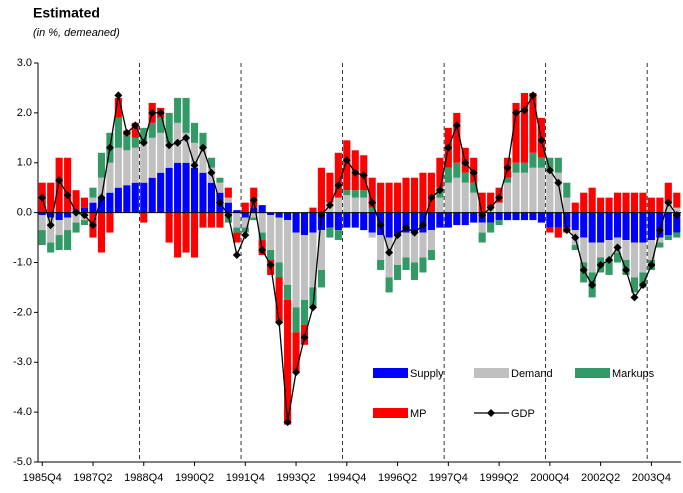  Describe the element at coordinates (346, 478) in the screenshot. I see `x-tick-label: 1994Q4` at that location.